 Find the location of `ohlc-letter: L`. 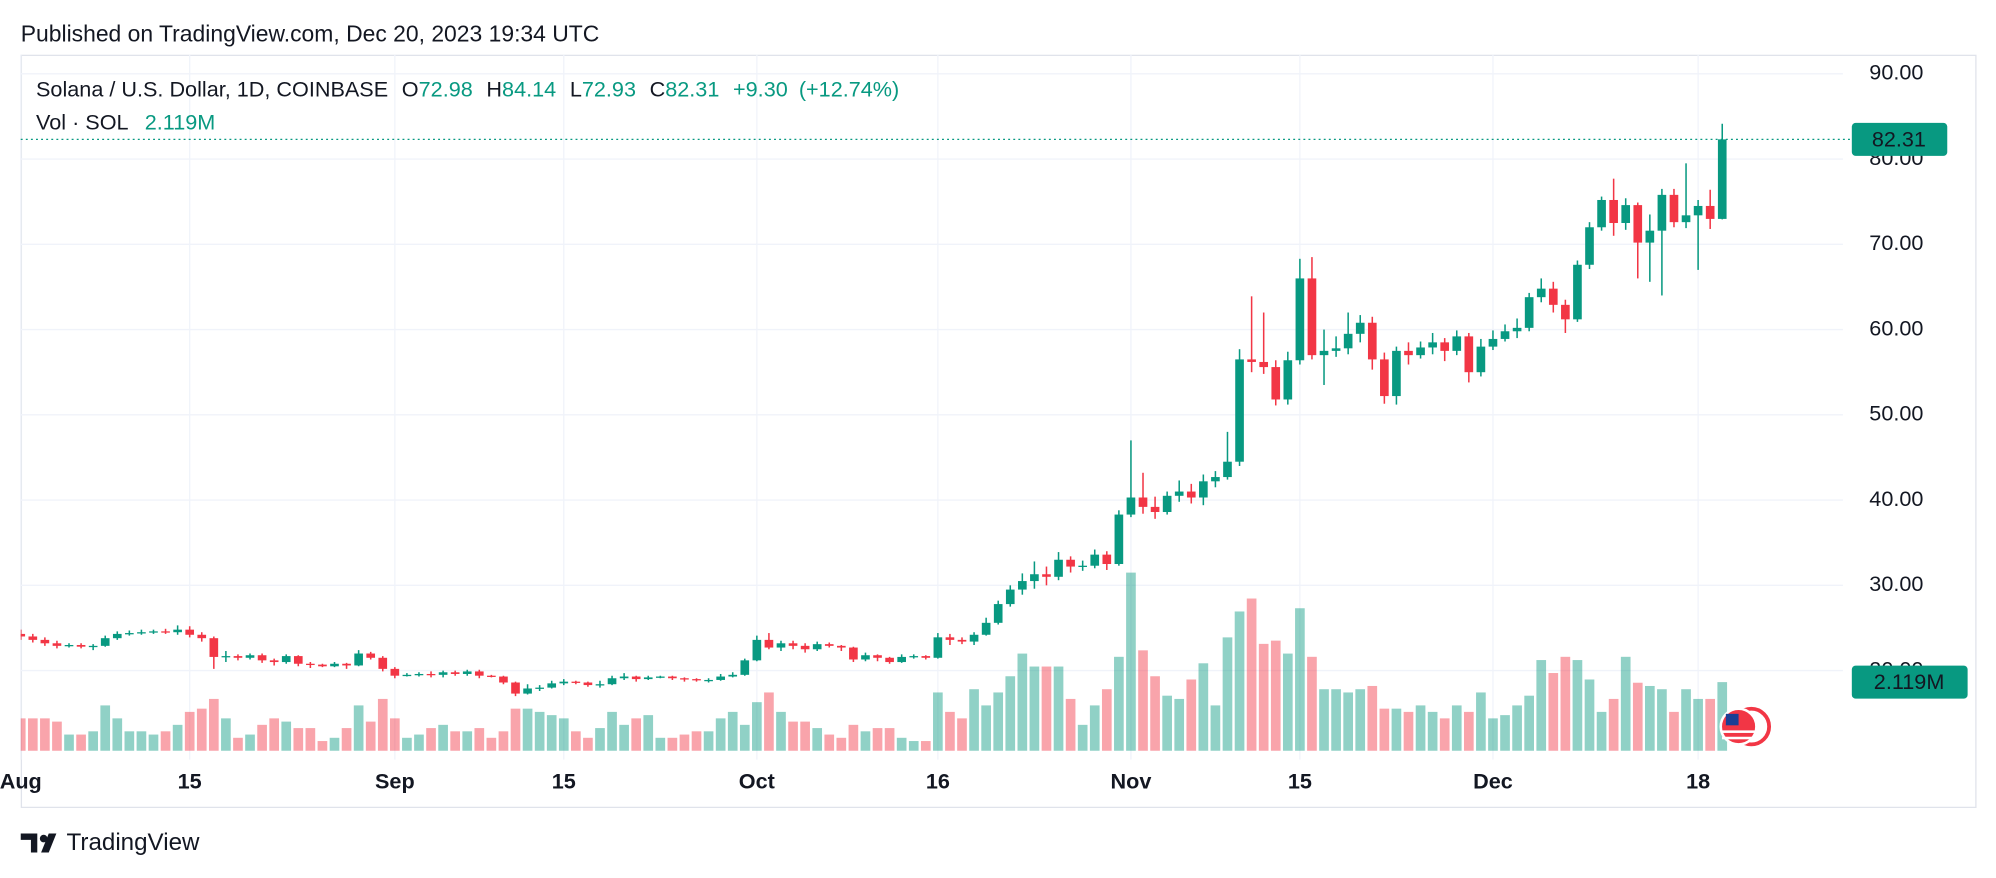

ohlc-letter: L is located at coordinates (576, 88).